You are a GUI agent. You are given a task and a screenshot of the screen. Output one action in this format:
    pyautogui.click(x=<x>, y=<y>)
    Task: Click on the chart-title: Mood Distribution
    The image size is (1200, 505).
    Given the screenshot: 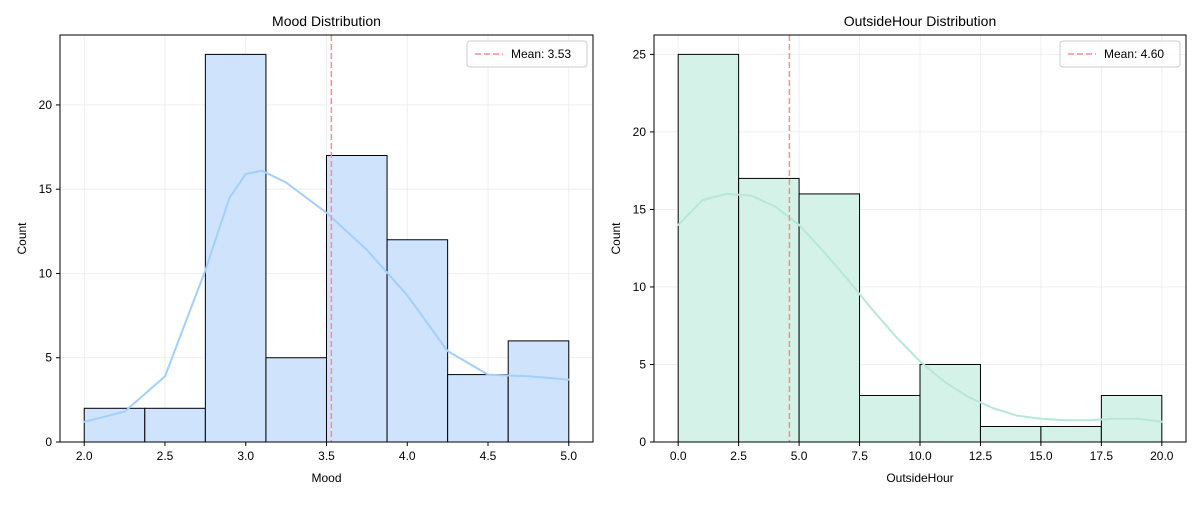 What is the action you would take?
    pyautogui.click(x=326, y=21)
    